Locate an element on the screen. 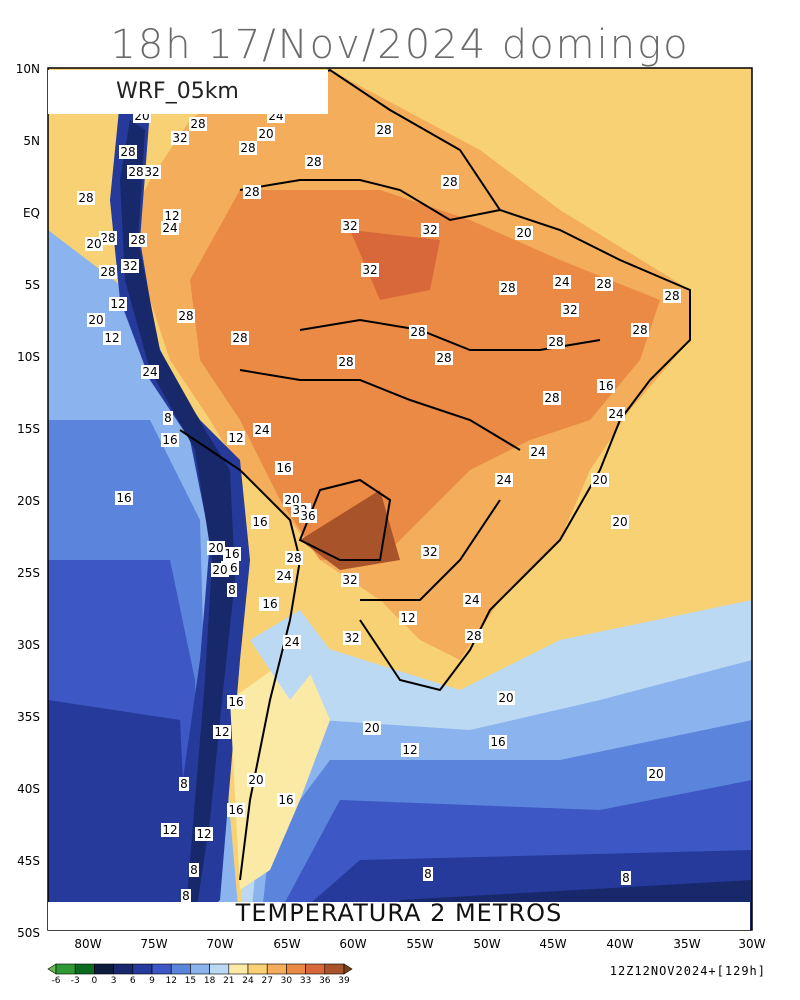 Image resolution: width=800 pixels, height=1000 pixels. lat-label: 30S is located at coordinates (28, 645).